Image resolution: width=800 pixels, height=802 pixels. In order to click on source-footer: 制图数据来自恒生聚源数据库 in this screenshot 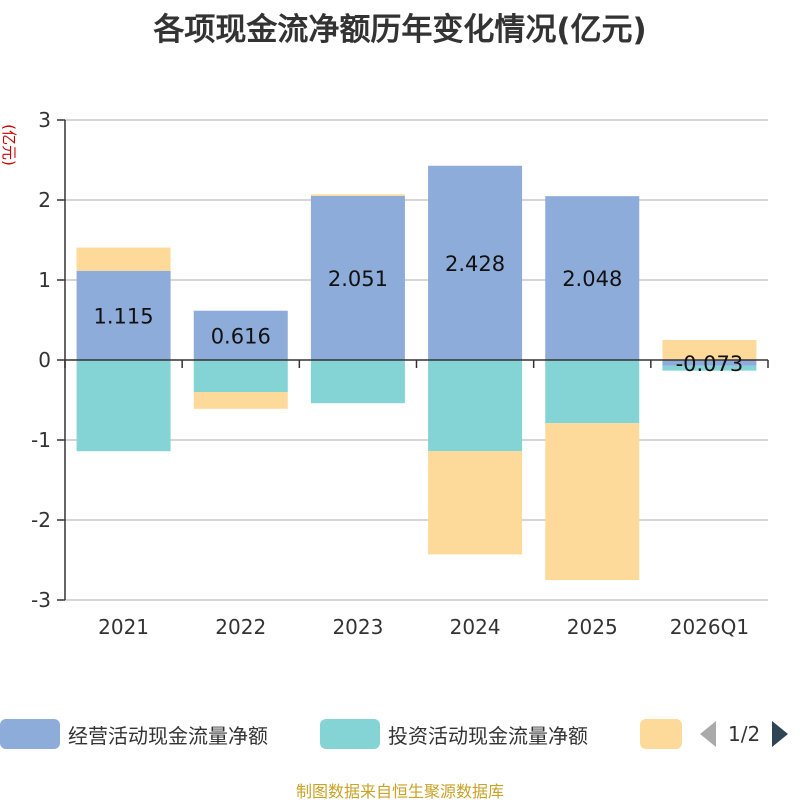, I will do `click(399, 791)`.